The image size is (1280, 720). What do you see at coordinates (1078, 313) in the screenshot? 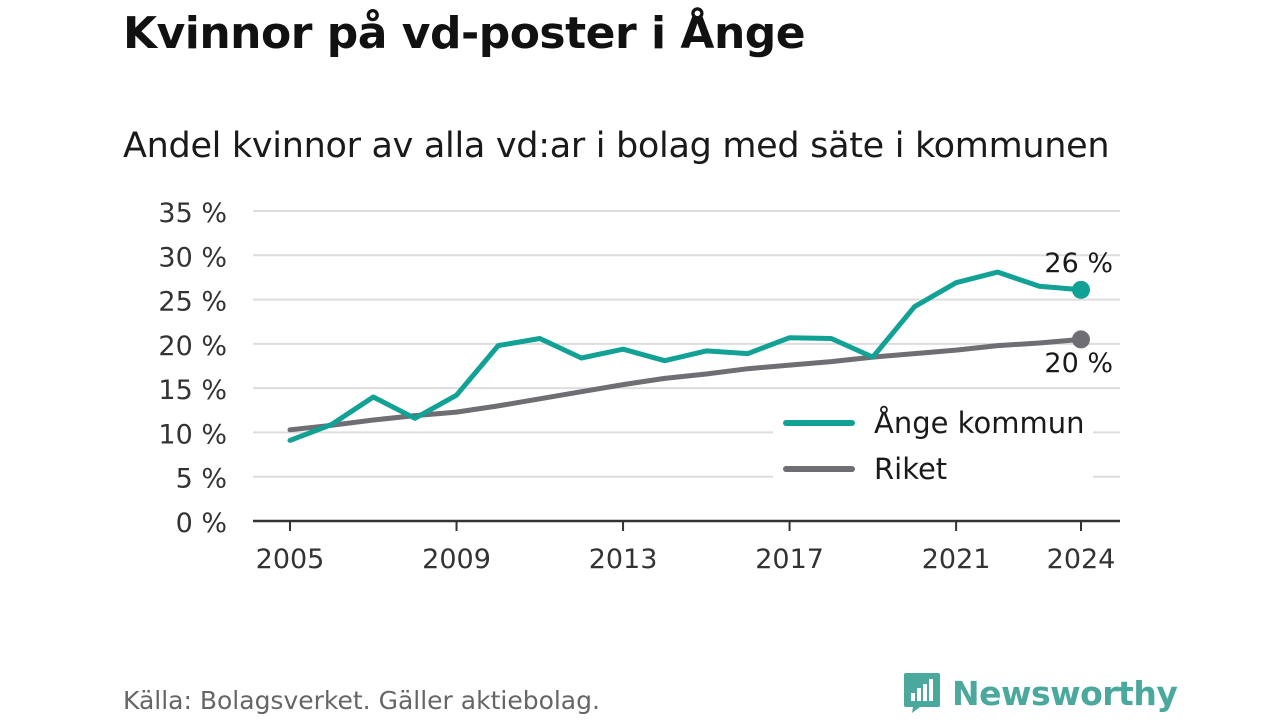
I see `end-labels: 26 % 20 %` at bounding box center [1078, 313].